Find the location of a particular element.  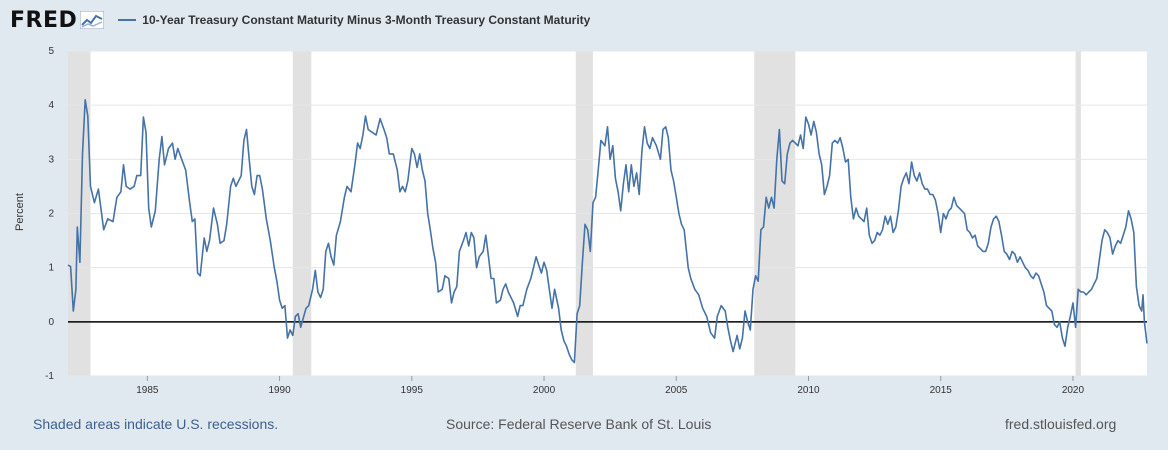

y-tick-label: 5 is located at coordinates (51, 51).